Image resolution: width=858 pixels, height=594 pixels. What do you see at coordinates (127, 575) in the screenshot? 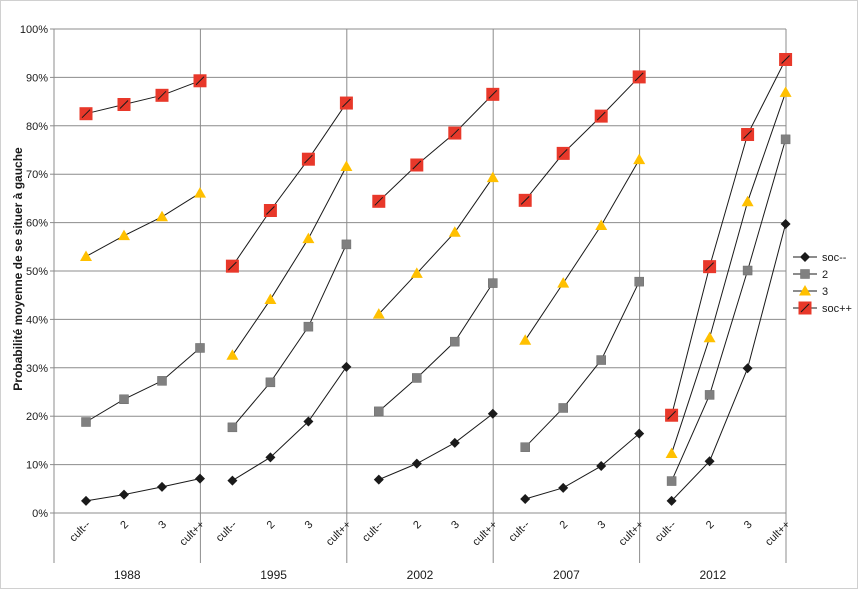
I see `group-label: 1988` at bounding box center [127, 575].